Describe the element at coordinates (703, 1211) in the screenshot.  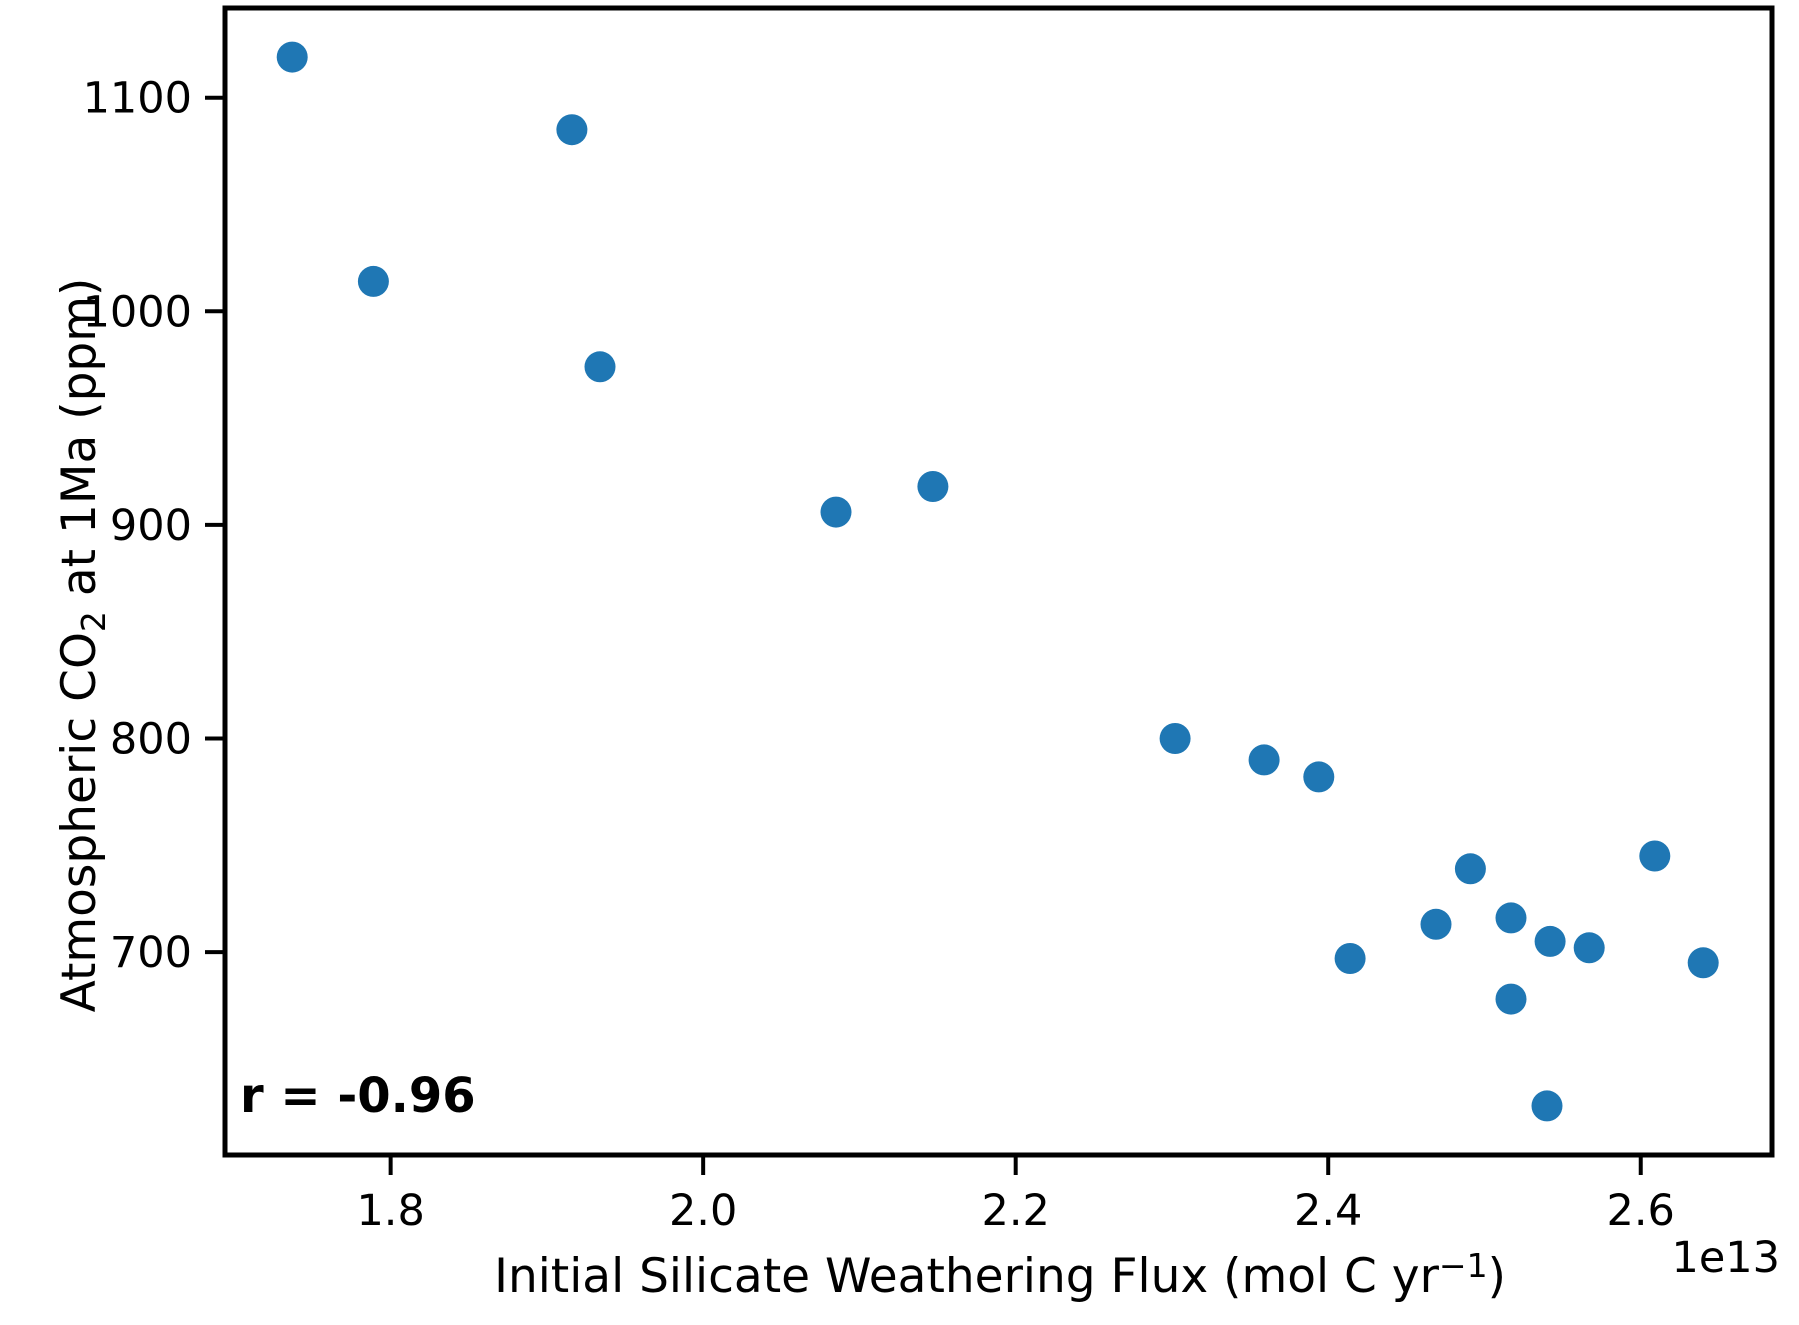
I see `x-tick-label: 2.0` at that location.